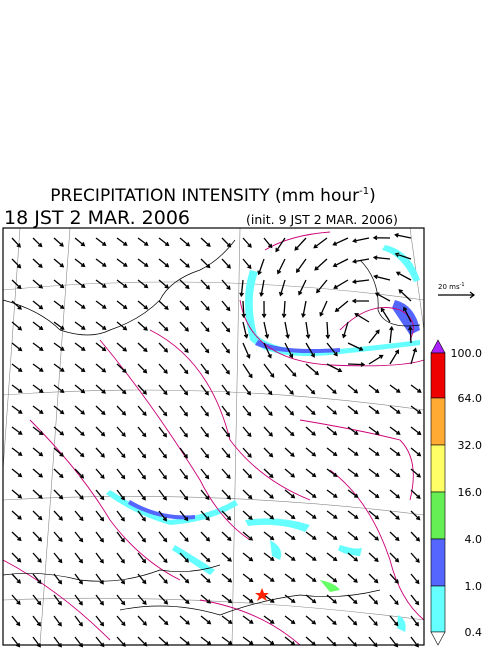  I want to click on reference-label: 20 ms-1, so click(451, 286).